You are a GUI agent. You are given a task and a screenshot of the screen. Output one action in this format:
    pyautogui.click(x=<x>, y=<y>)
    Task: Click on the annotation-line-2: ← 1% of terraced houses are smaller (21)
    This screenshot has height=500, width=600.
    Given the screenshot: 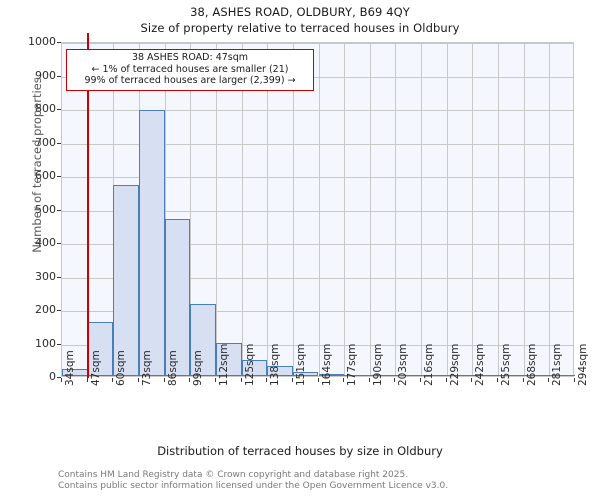 What is the action you would take?
    pyautogui.click(x=190, y=69)
    